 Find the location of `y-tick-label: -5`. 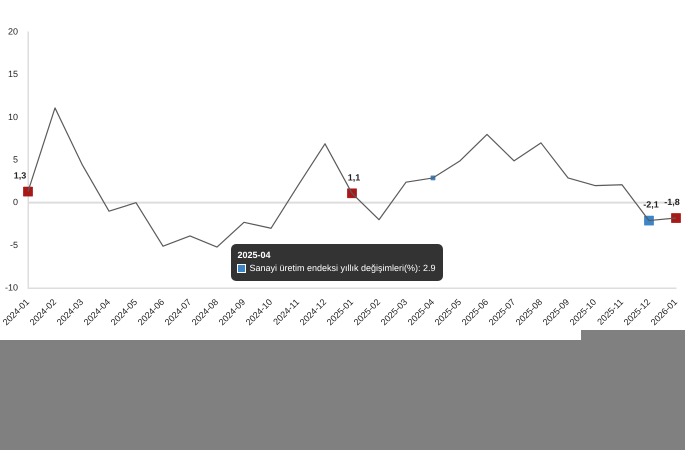

y-tick-label: -5 is located at coordinates (14, 245).